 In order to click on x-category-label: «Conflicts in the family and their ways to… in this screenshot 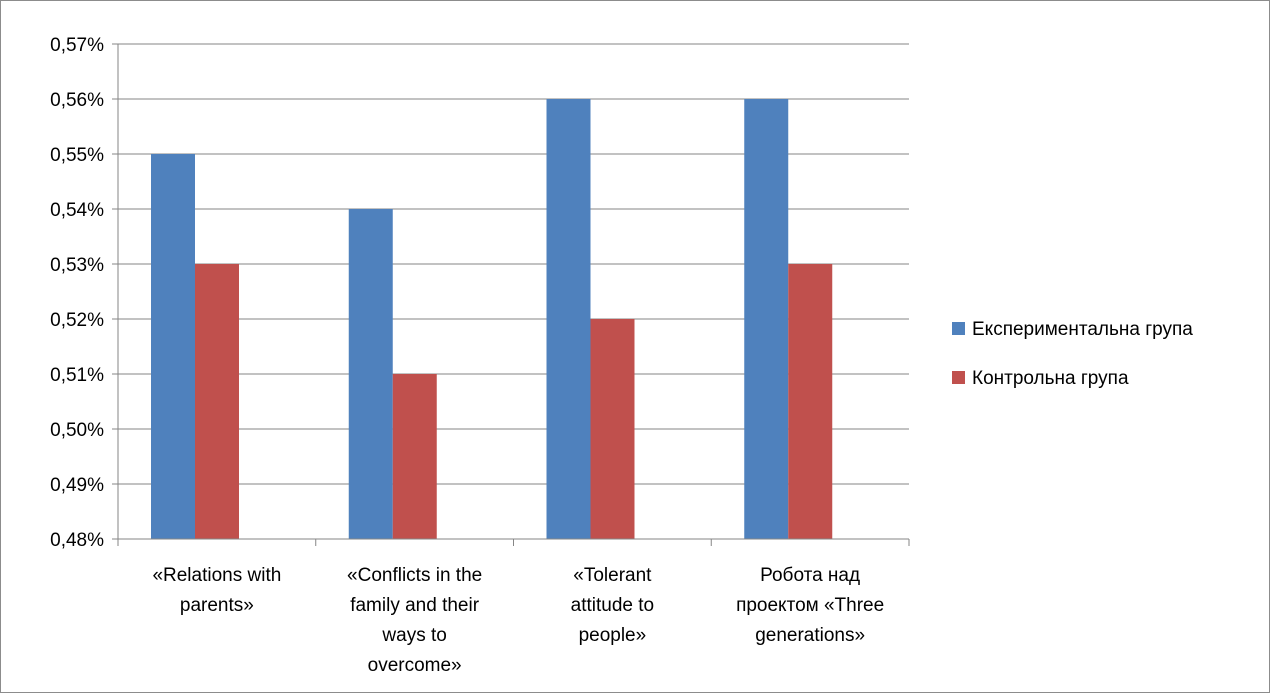, I will do `click(414, 620)`.